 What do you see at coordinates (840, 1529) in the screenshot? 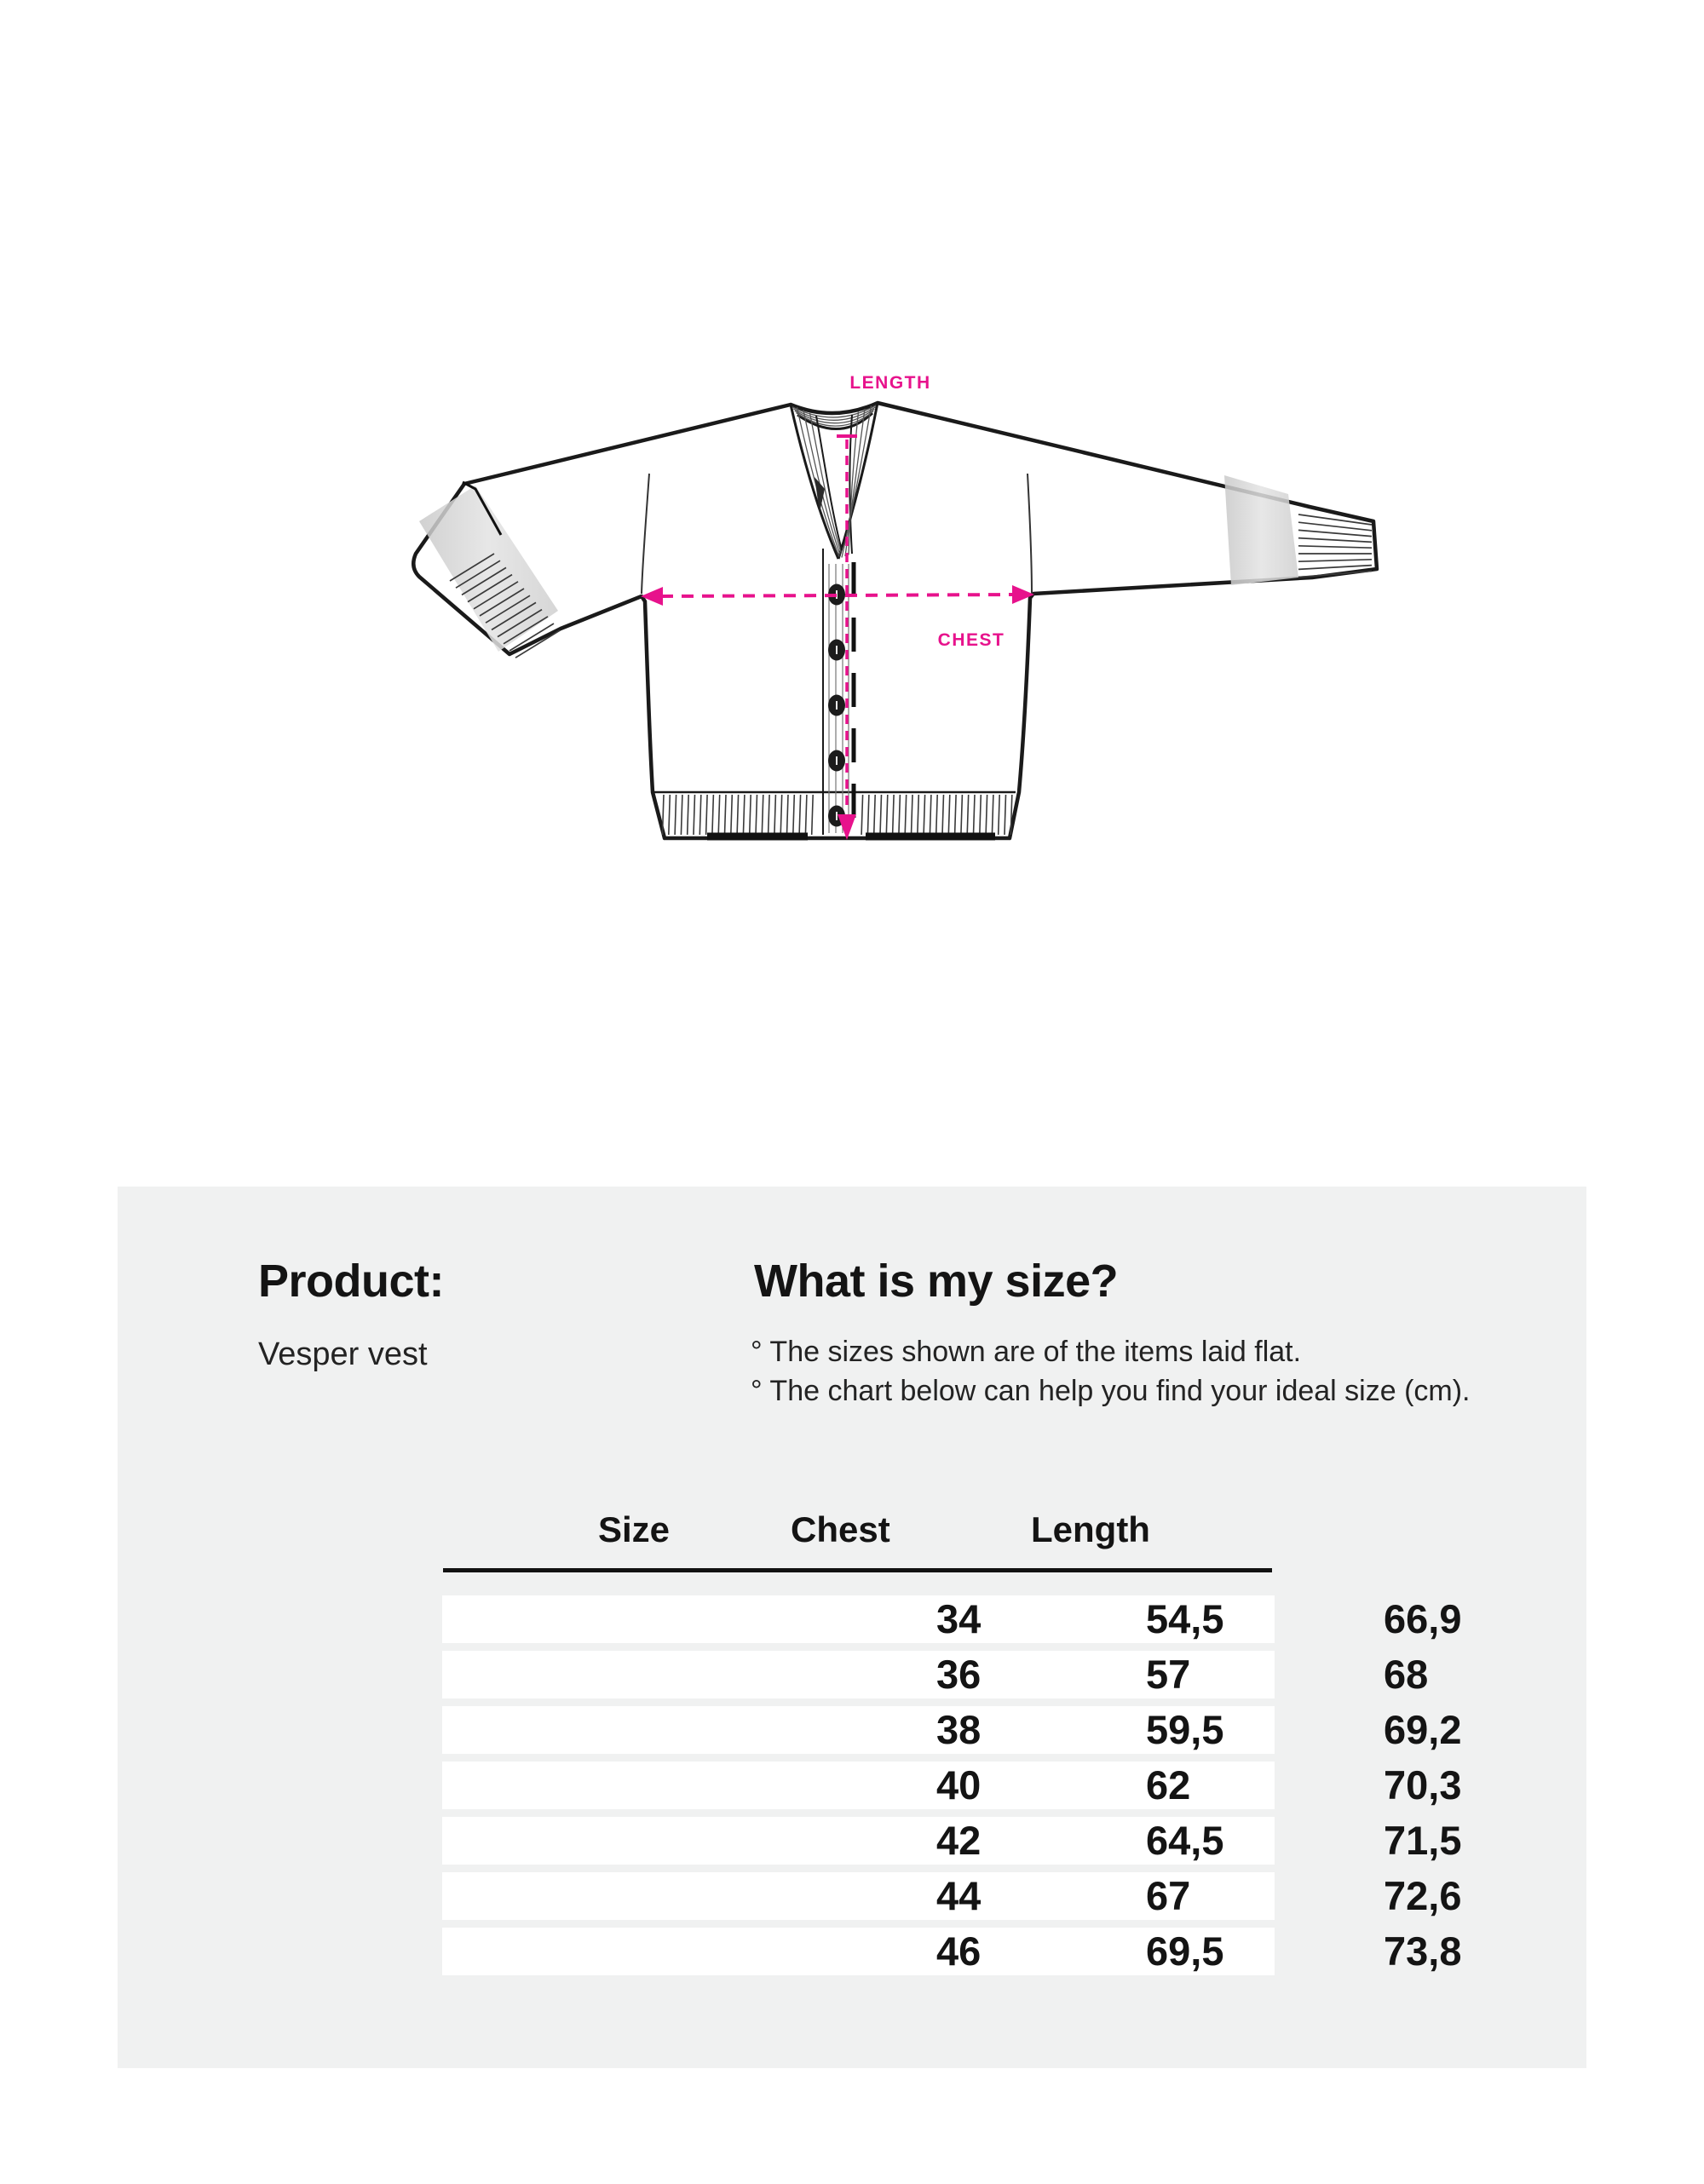
I see `column-header: Chest` at bounding box center [840, 1529].